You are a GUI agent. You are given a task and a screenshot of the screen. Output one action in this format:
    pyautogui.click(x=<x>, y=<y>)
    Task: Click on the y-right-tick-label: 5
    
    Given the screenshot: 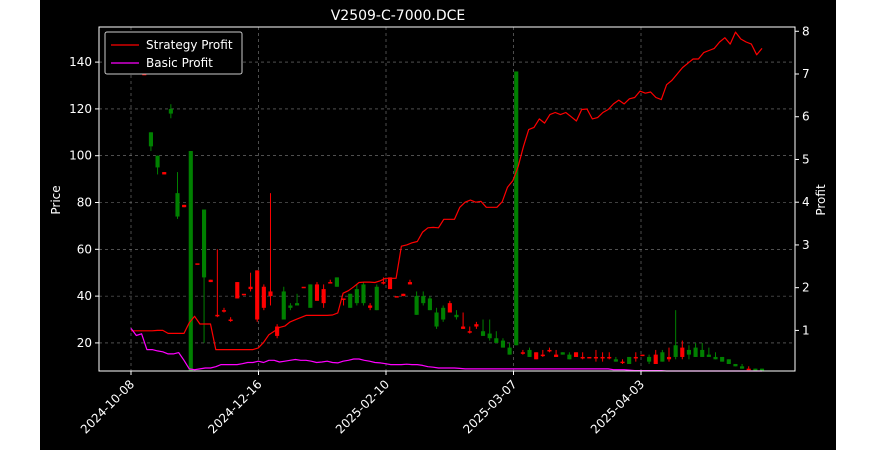 What is the action you would take?
    pyautogui.click(x=806, y=159)
    